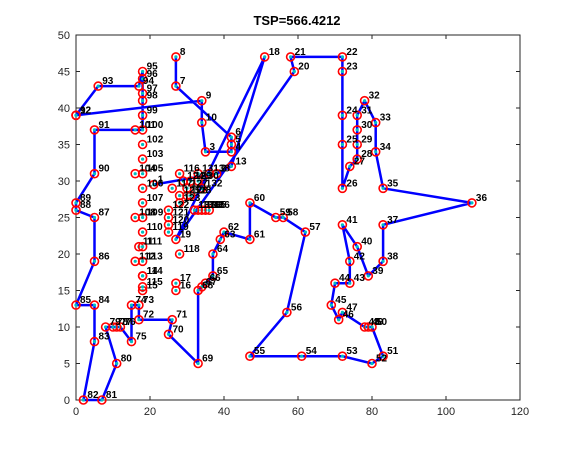 The image size is (581, 449). Describe the element at coordinates (286, 213) in the screenshot. I see `city-label: 59` at that location.